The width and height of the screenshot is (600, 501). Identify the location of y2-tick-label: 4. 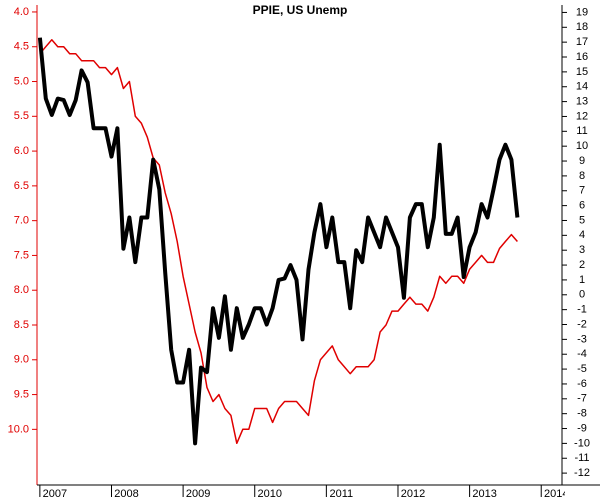
(582, 235).